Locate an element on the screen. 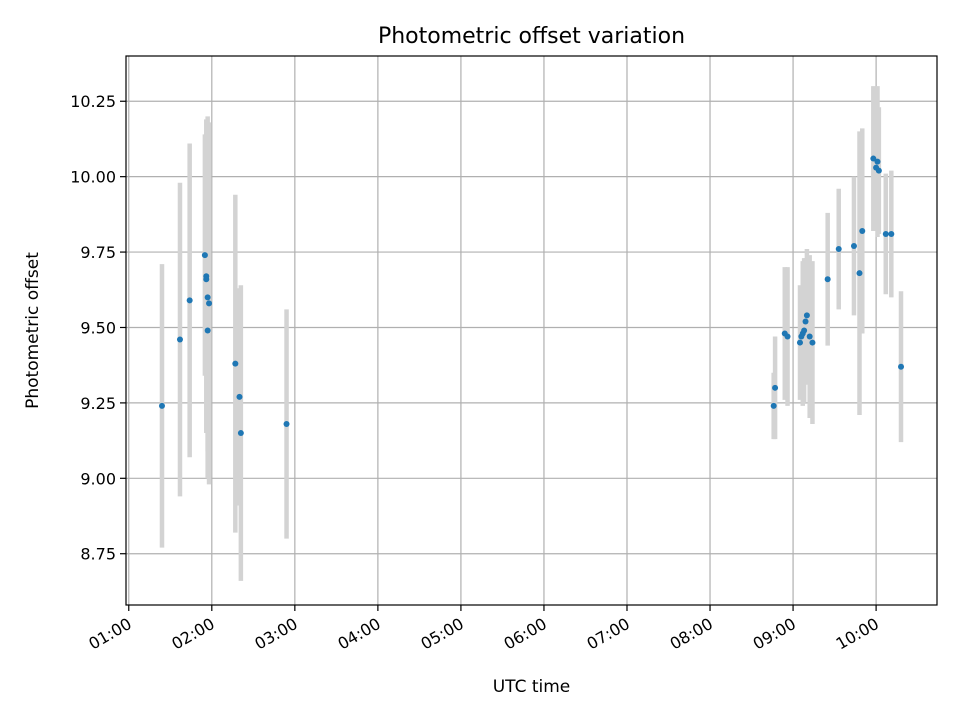 This screenshot has height=720, width=960. y-tick-label: 9.50 is located at coordinates (98, 327).